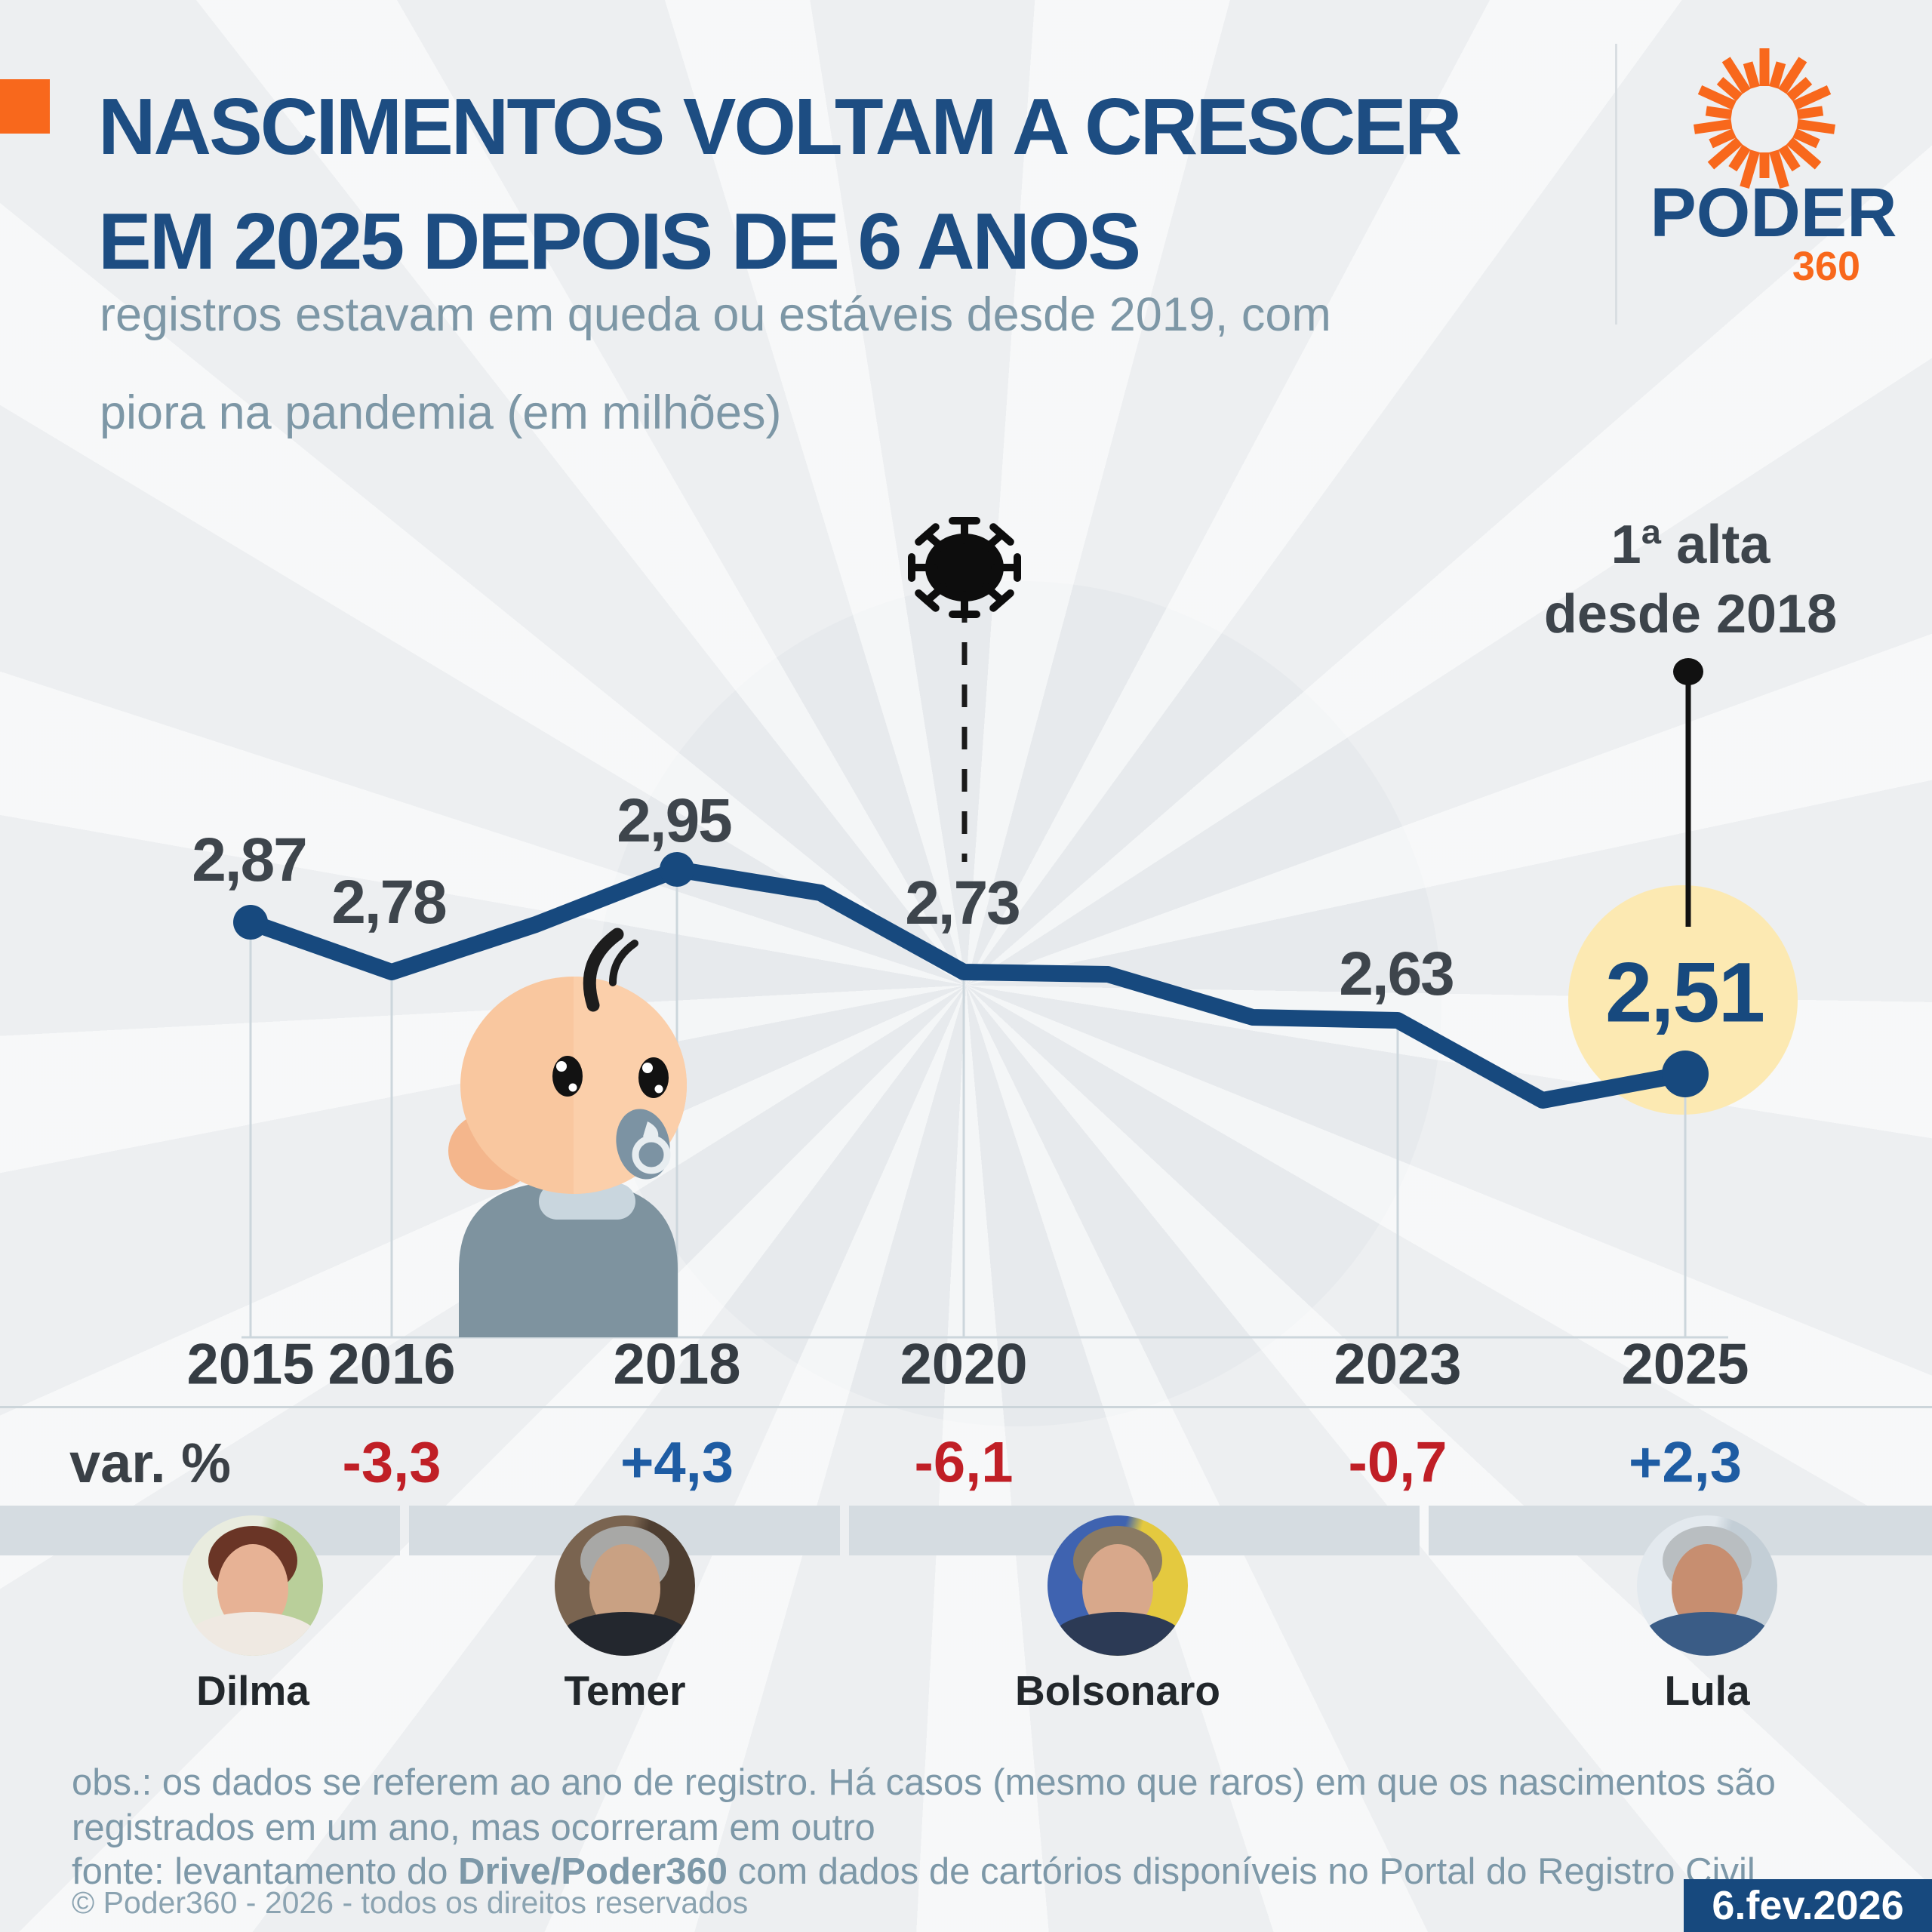  I want to click on sunburst-icon, so click(1764, 118).